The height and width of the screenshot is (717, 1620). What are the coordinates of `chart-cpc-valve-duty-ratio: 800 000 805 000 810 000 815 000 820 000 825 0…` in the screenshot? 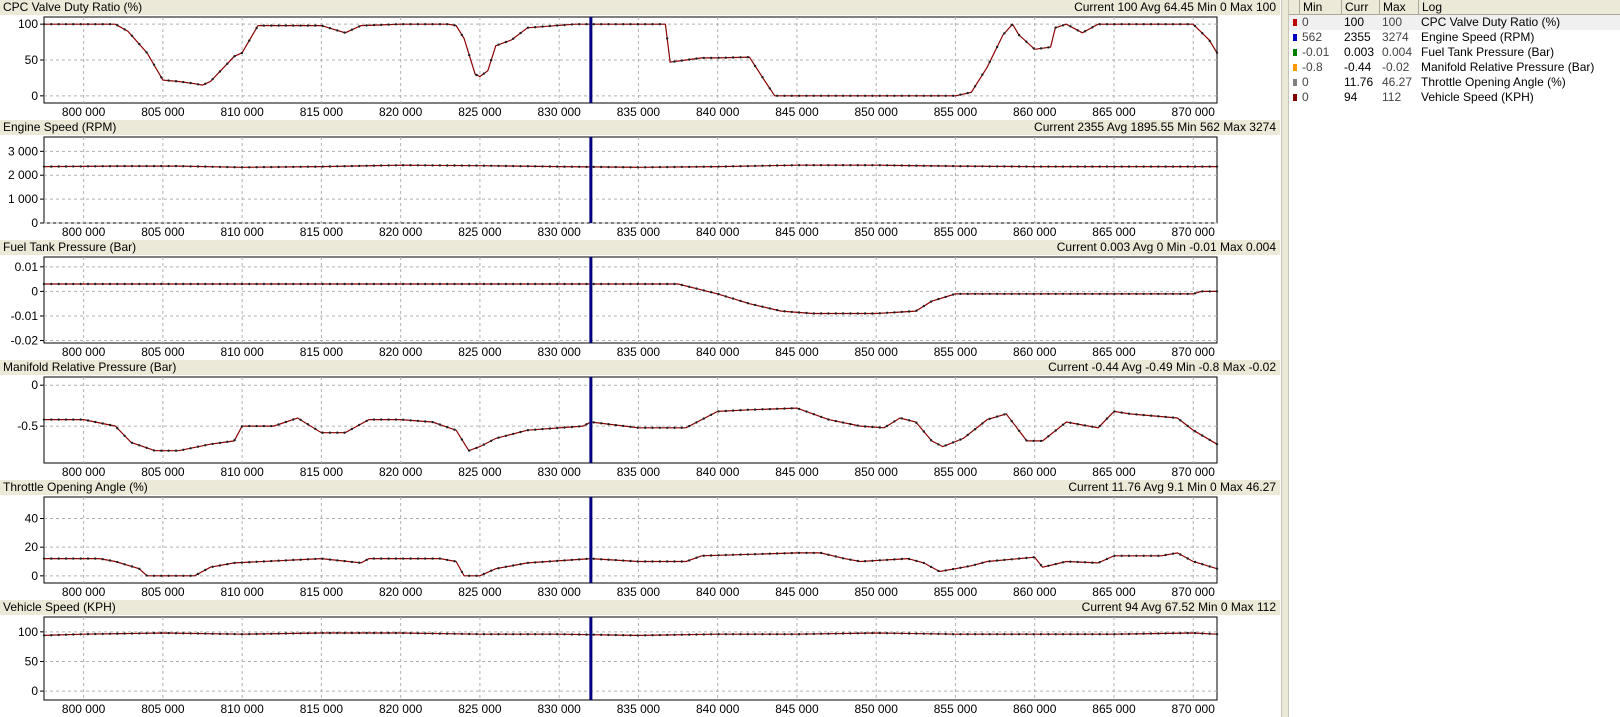 It's located at (640, 67).